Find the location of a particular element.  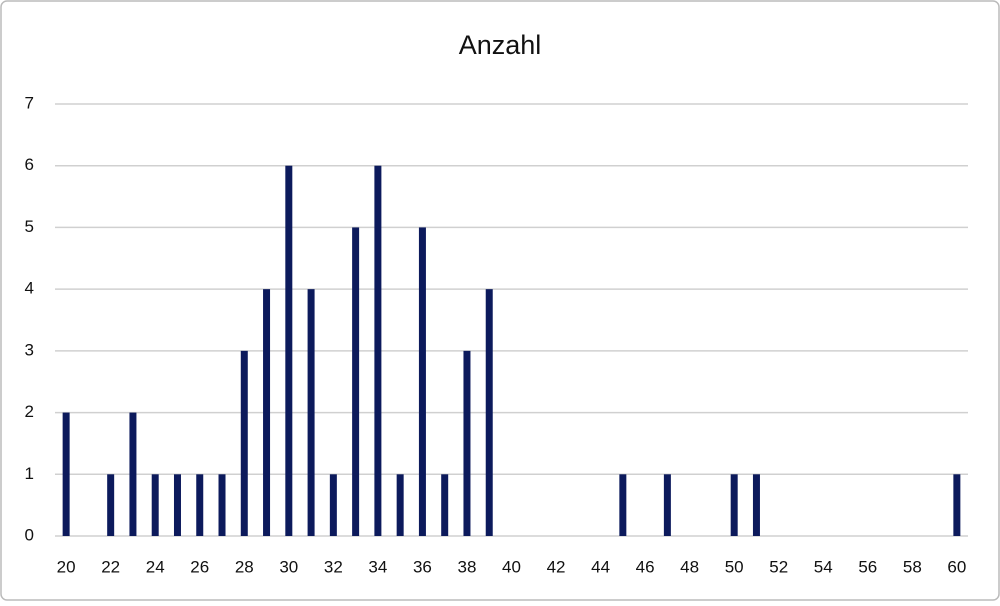

y-tick-label: 0 is located at coordinates (29, 534).